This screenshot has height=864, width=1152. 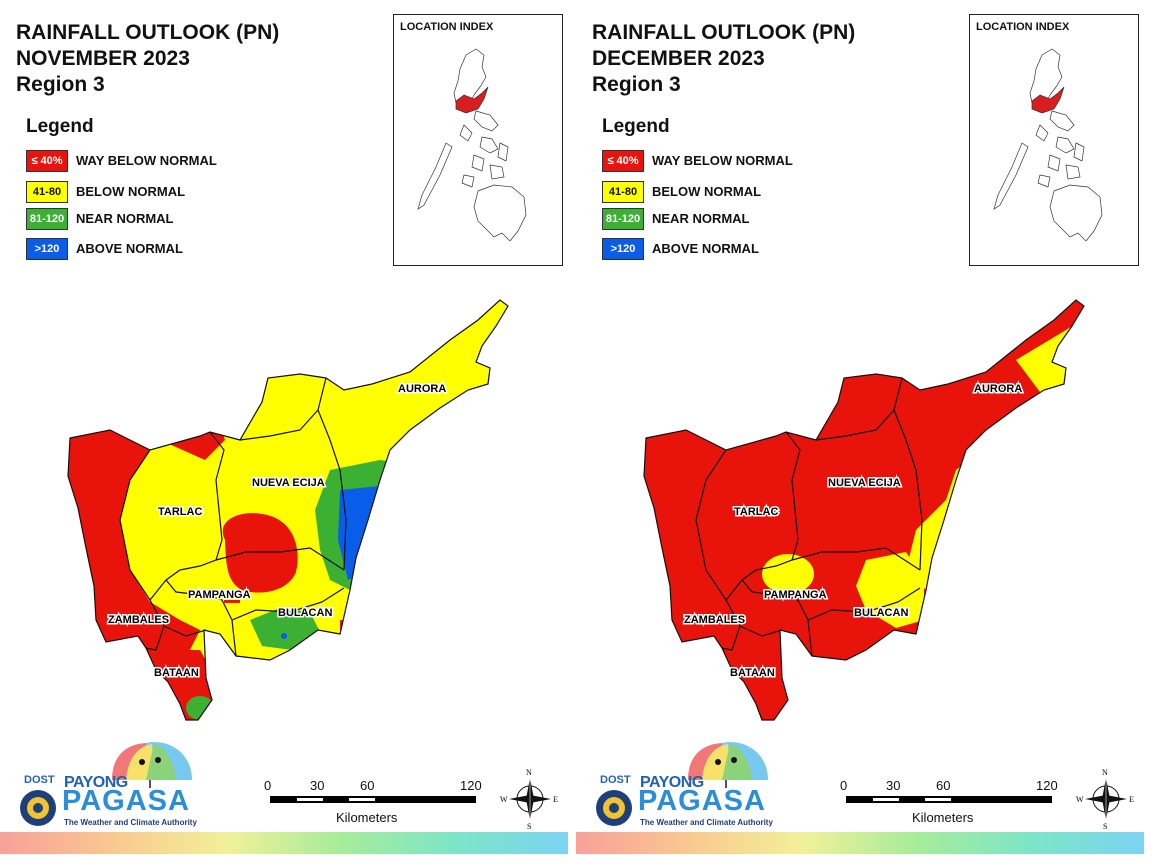 I want to click on title-line-2: DECEMBER 2023, so click(x=678, y=58).